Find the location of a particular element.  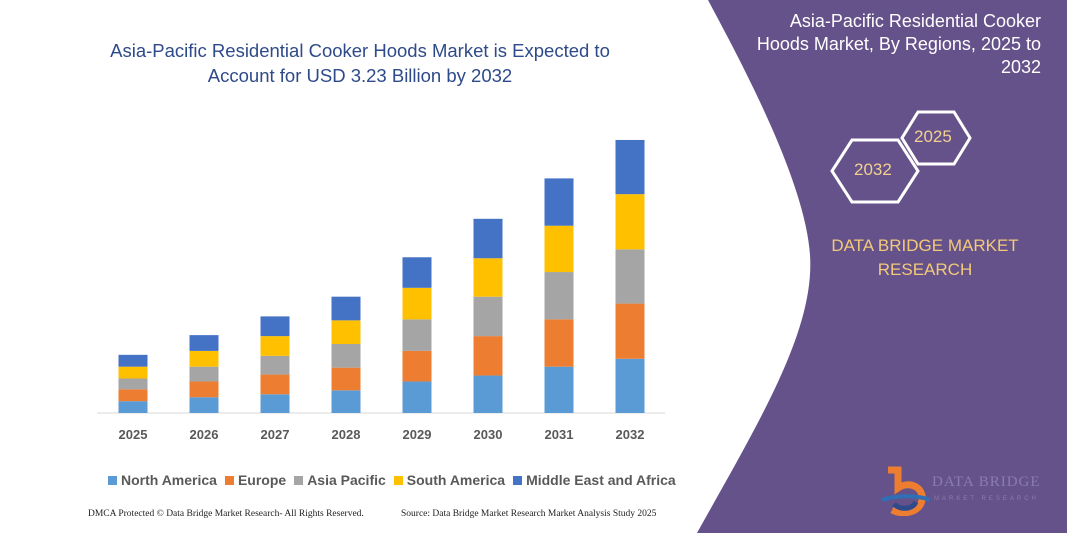

bar-segment-asia-pacific-2028 is located at coordinates (346, 356).